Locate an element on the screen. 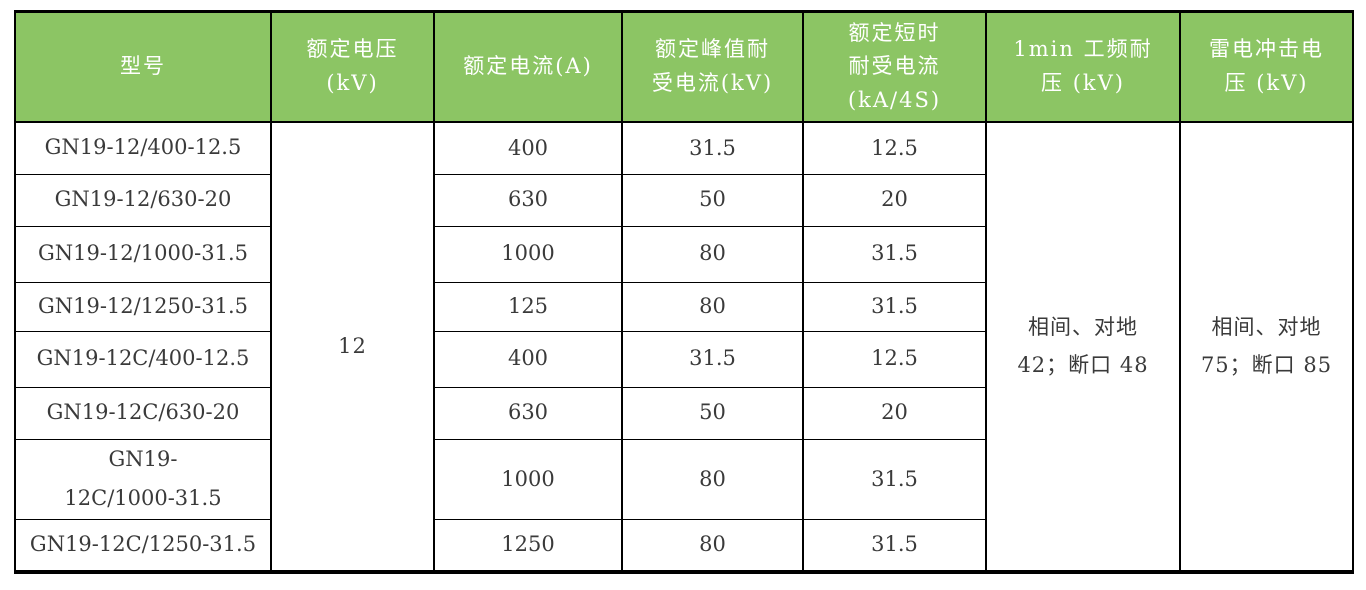 The height and width of the screenshot is (590, 1366). table-row: GN19-12C/1250-31.5 1250 80 31.5 is located at coordinates (683, 546).